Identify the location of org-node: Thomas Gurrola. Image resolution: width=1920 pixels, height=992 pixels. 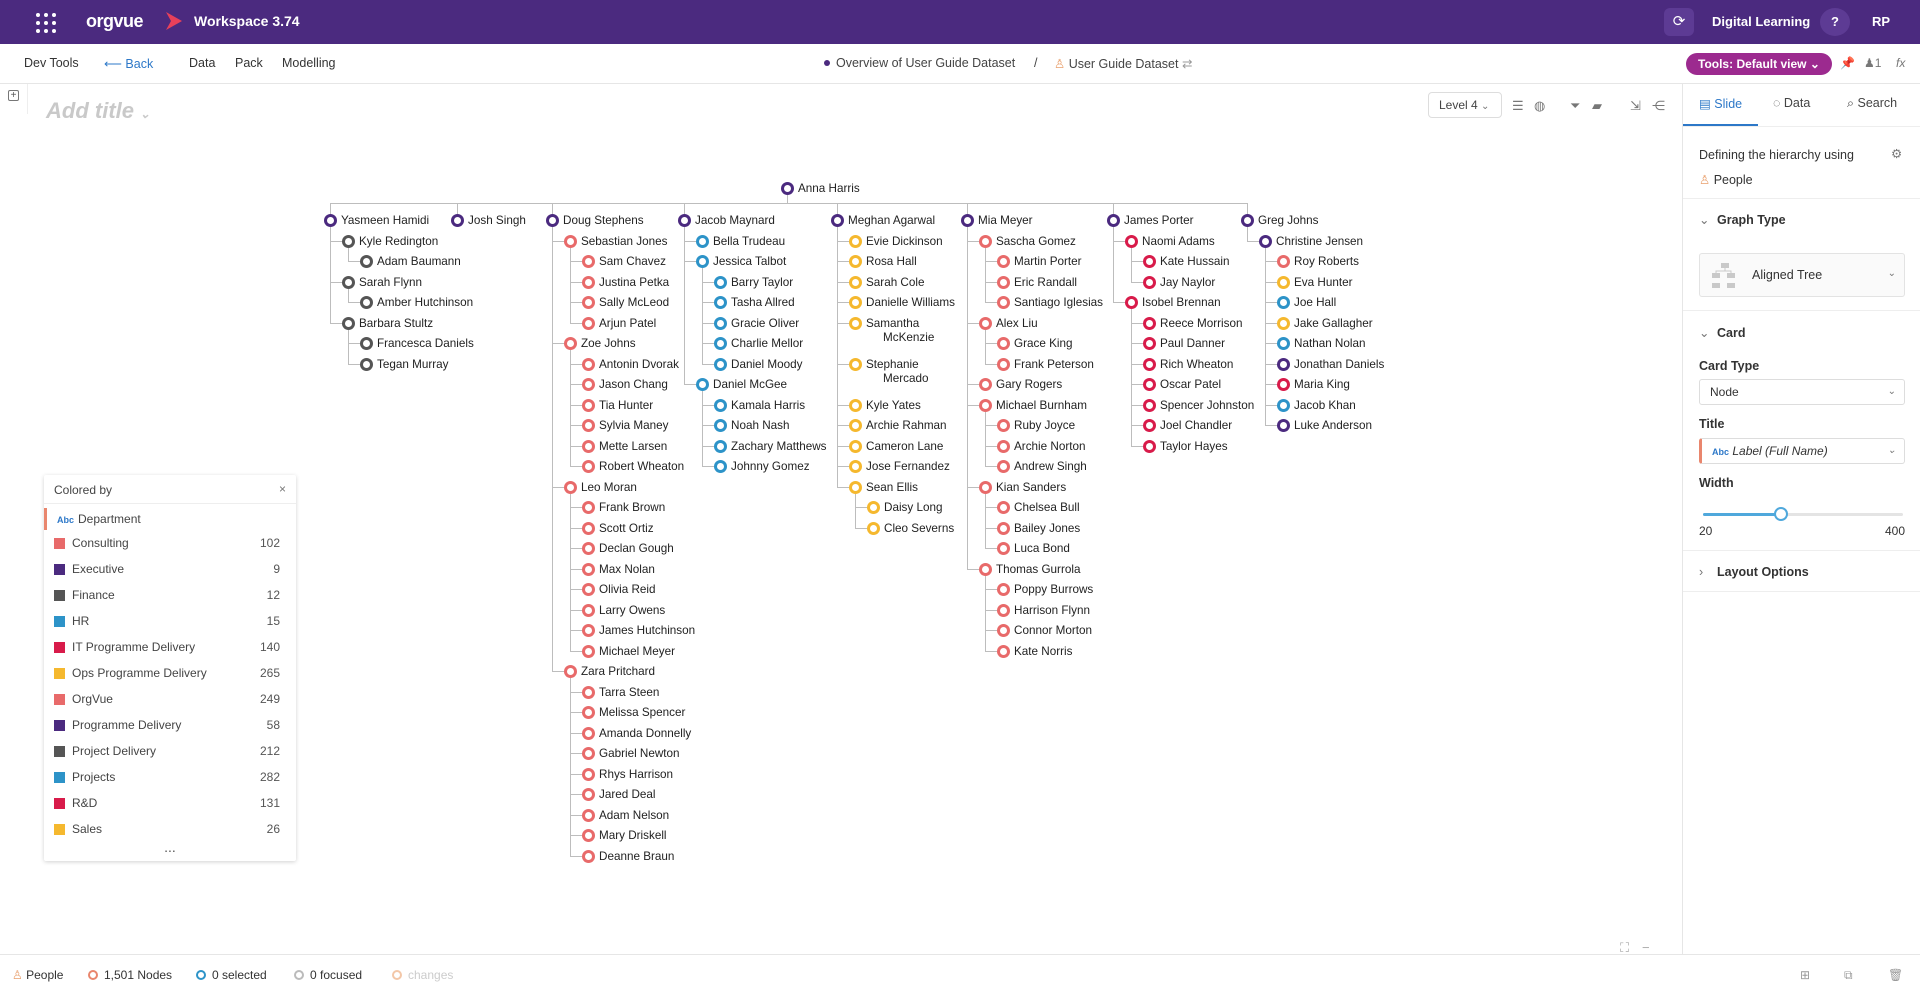
(1029, 569).